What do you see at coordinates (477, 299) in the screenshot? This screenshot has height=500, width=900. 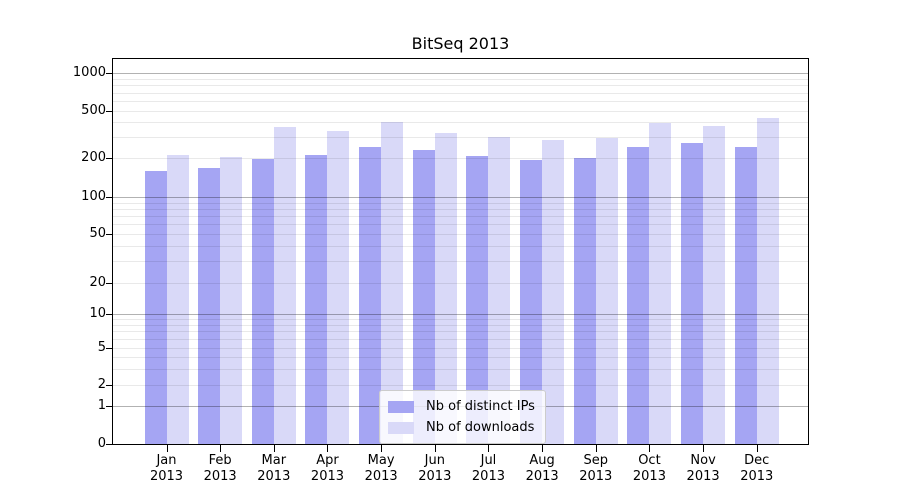 I see `bar-jul-distinct-ips` at bounding box center [477, 299].